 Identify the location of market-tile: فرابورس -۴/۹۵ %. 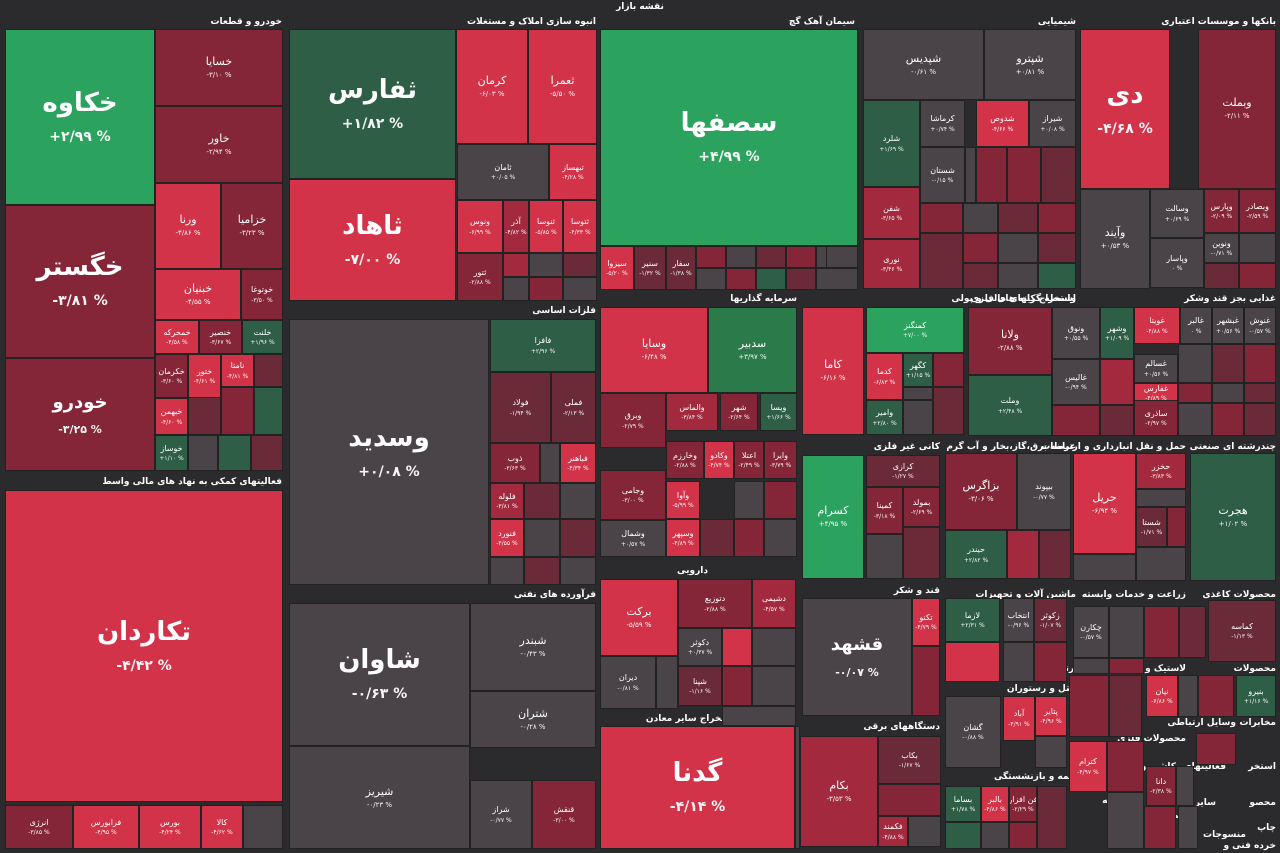
(106, 827).